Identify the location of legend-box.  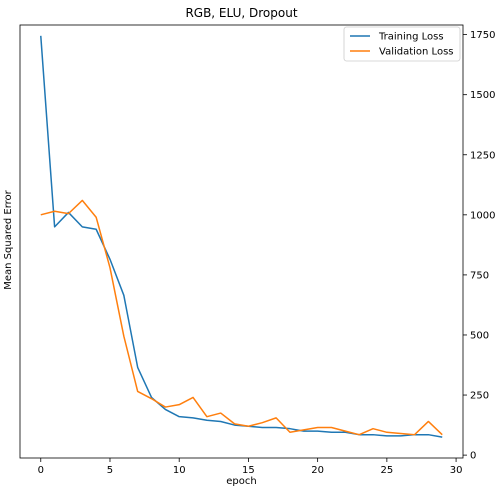
(402, 44).